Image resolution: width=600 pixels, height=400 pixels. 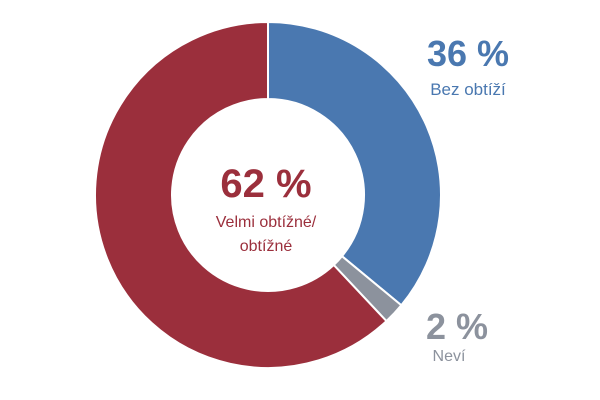 I want to click on slice-label-bez-obtizi: Bez obtíží, so click(x=468, y=89).